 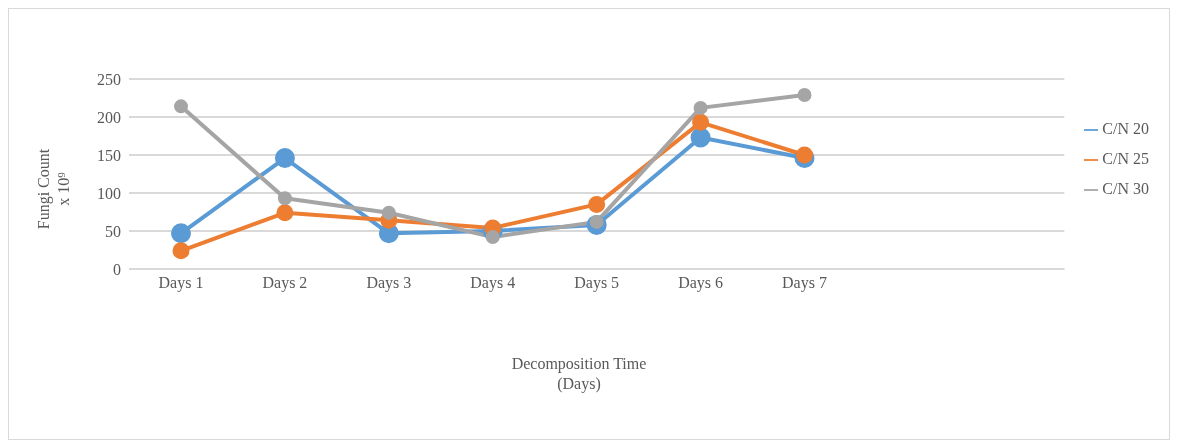 I want to click on y-tick-label: 100, so click(x=109, y=193).